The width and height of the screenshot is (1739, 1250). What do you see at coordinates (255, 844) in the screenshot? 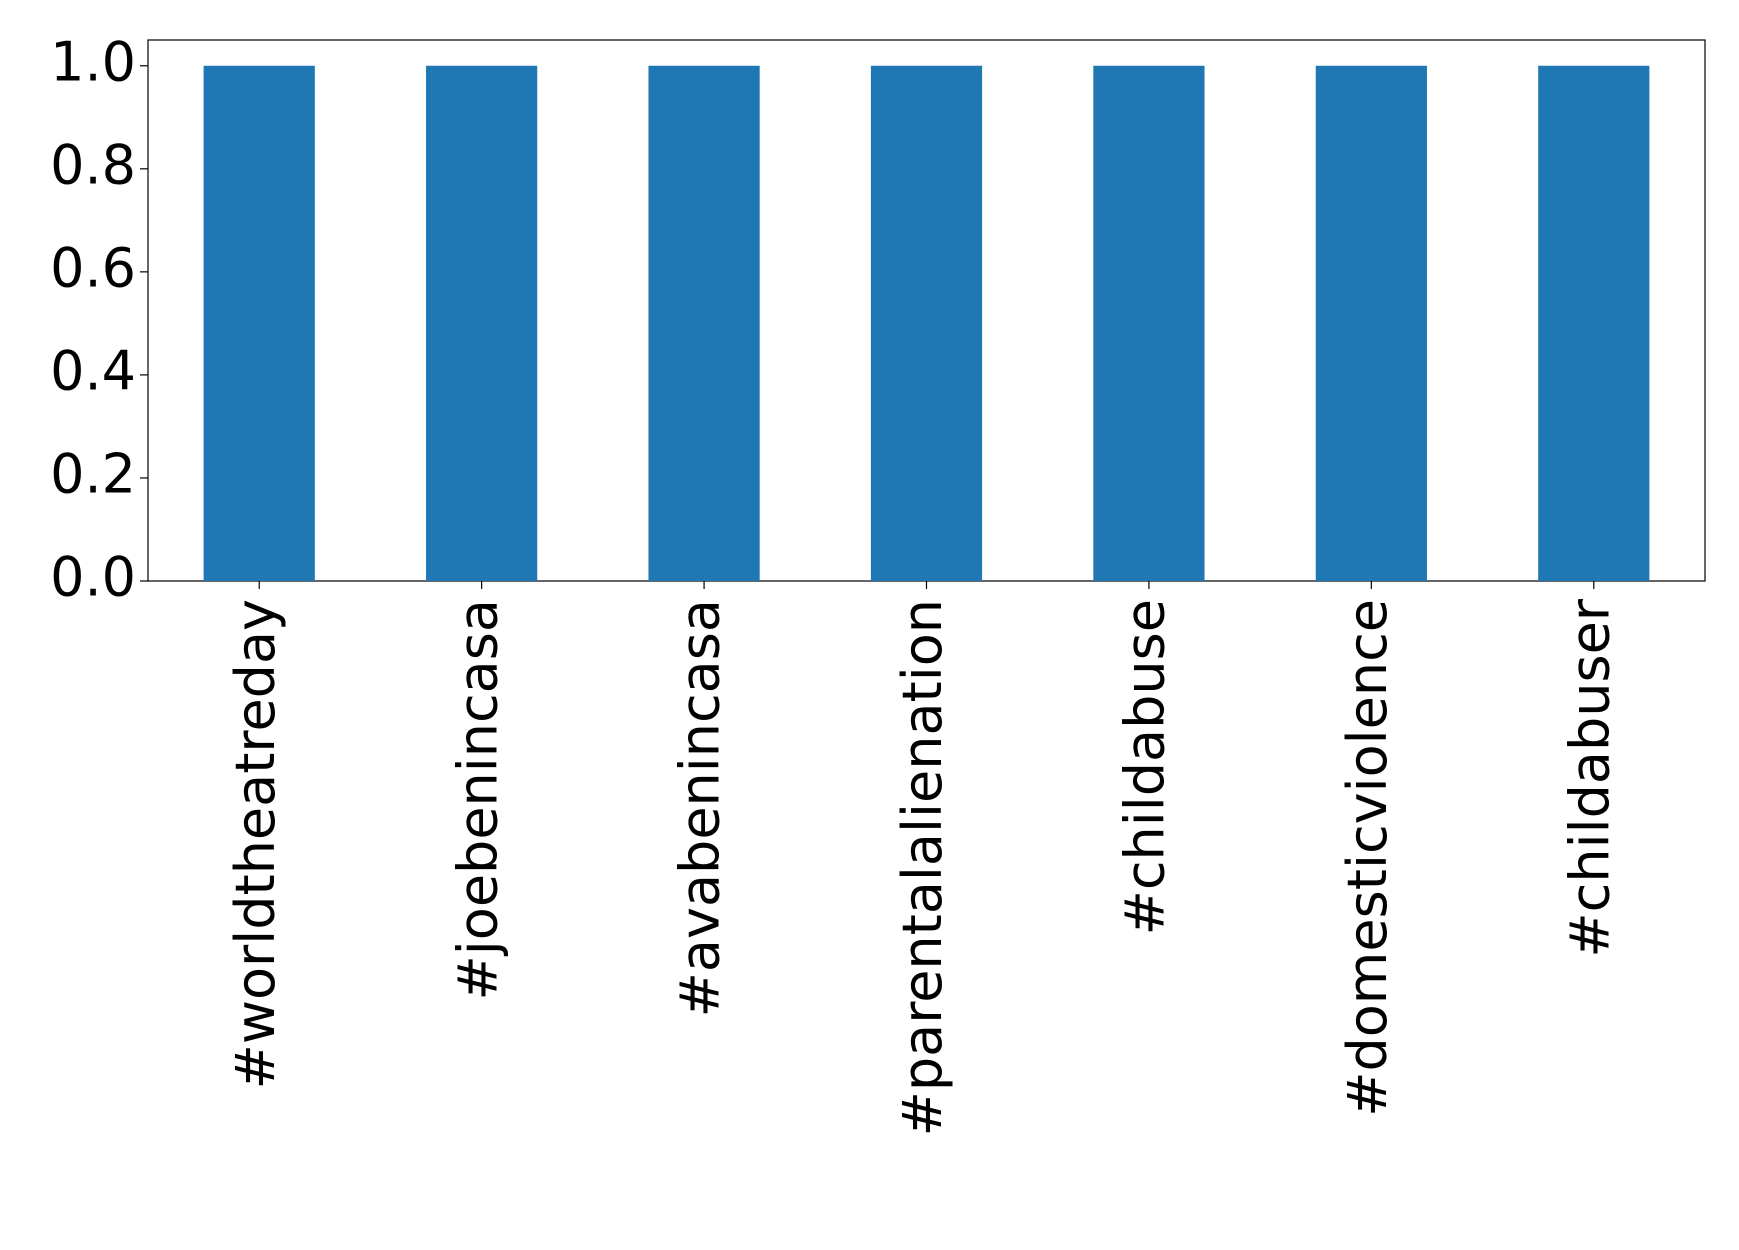
I see `x-tick-label: #worldtheatreday` at bounding box center [255, 844].